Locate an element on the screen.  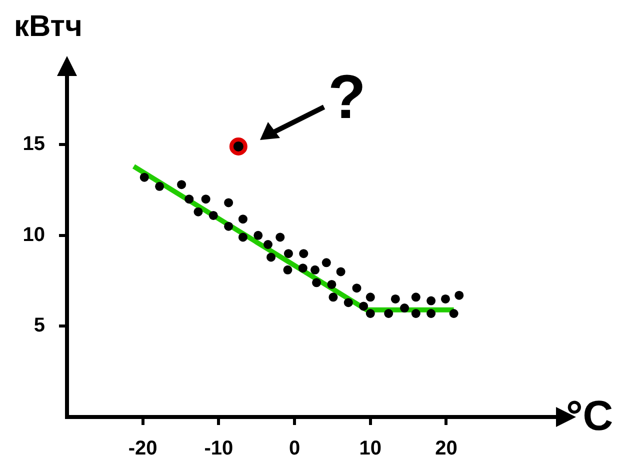
x-tick-label: 0 is located at coordinates (294, 449).